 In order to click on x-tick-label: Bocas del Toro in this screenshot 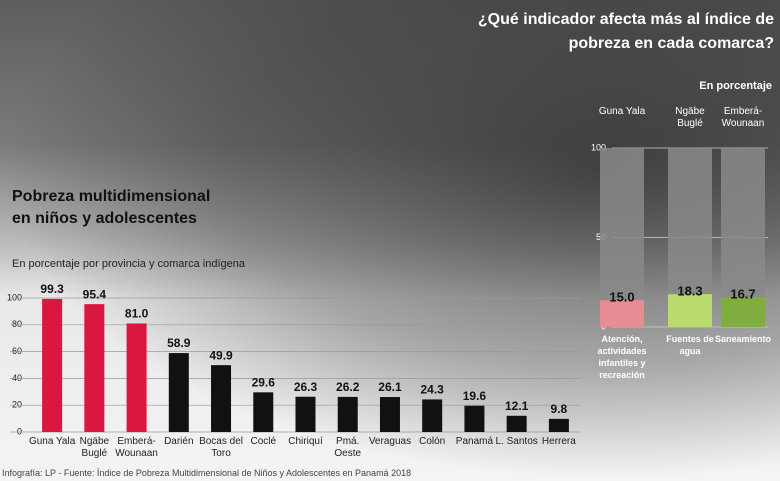, I will do `click(221, 447)`.